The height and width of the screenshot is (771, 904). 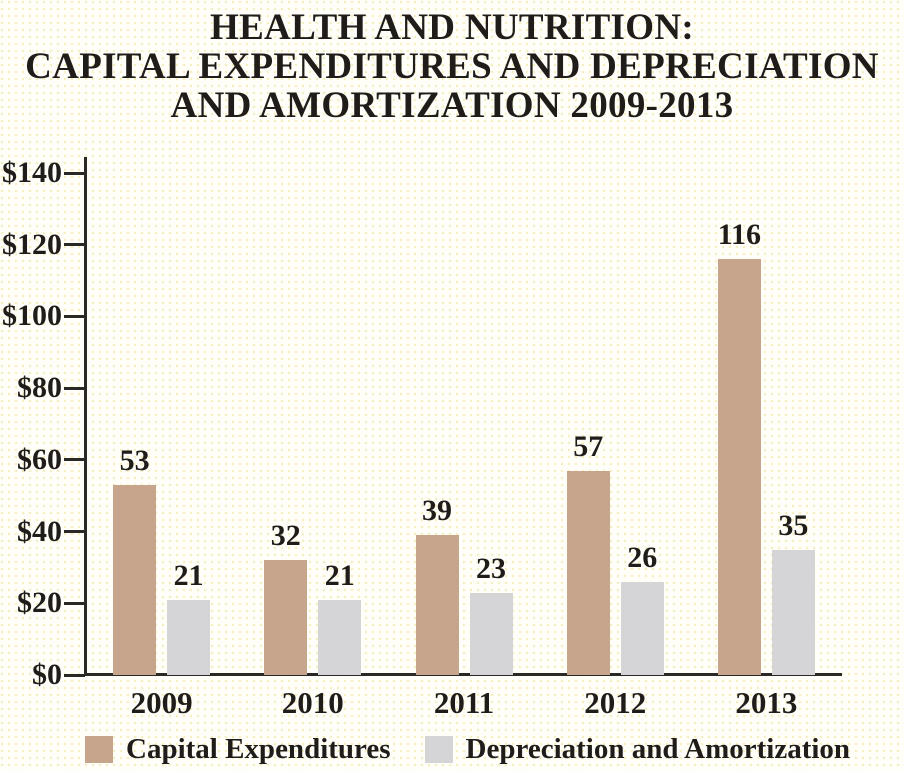 I want to click on bar-value-label: 116, so click(x=739, y=235).